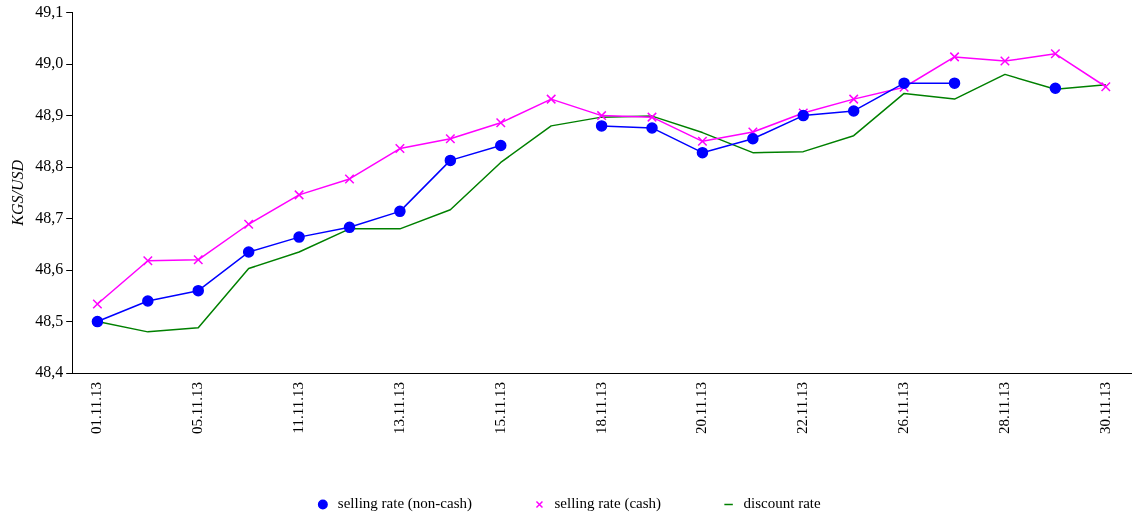  I want to click on legend-label: selling rate (non-cash), so click(404, 504).